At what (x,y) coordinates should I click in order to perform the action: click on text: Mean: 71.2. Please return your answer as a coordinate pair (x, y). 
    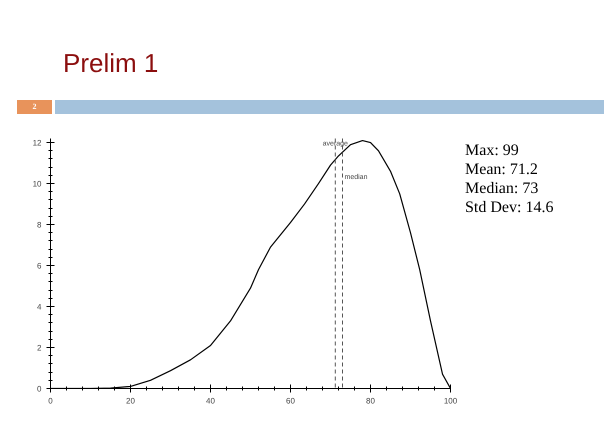
    Looking at the image, I should click on (502, 169).